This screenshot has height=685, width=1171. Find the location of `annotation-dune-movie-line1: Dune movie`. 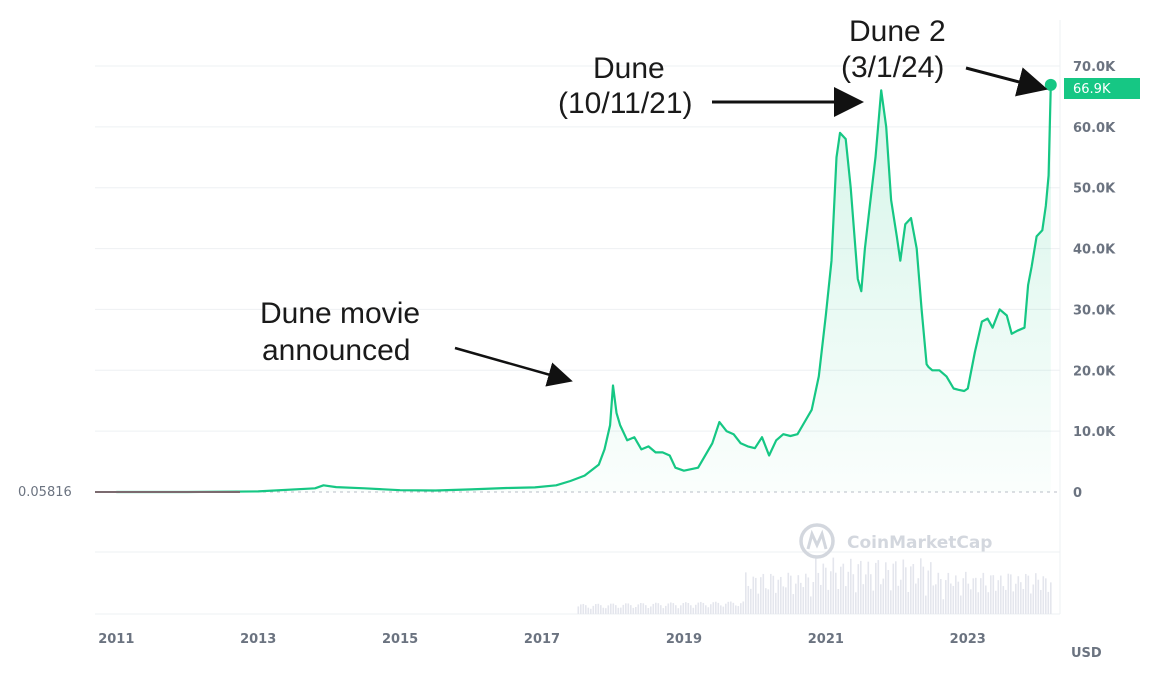

annotation-dune-movie-line1: Dune movie is located at coordinates (340, 313).